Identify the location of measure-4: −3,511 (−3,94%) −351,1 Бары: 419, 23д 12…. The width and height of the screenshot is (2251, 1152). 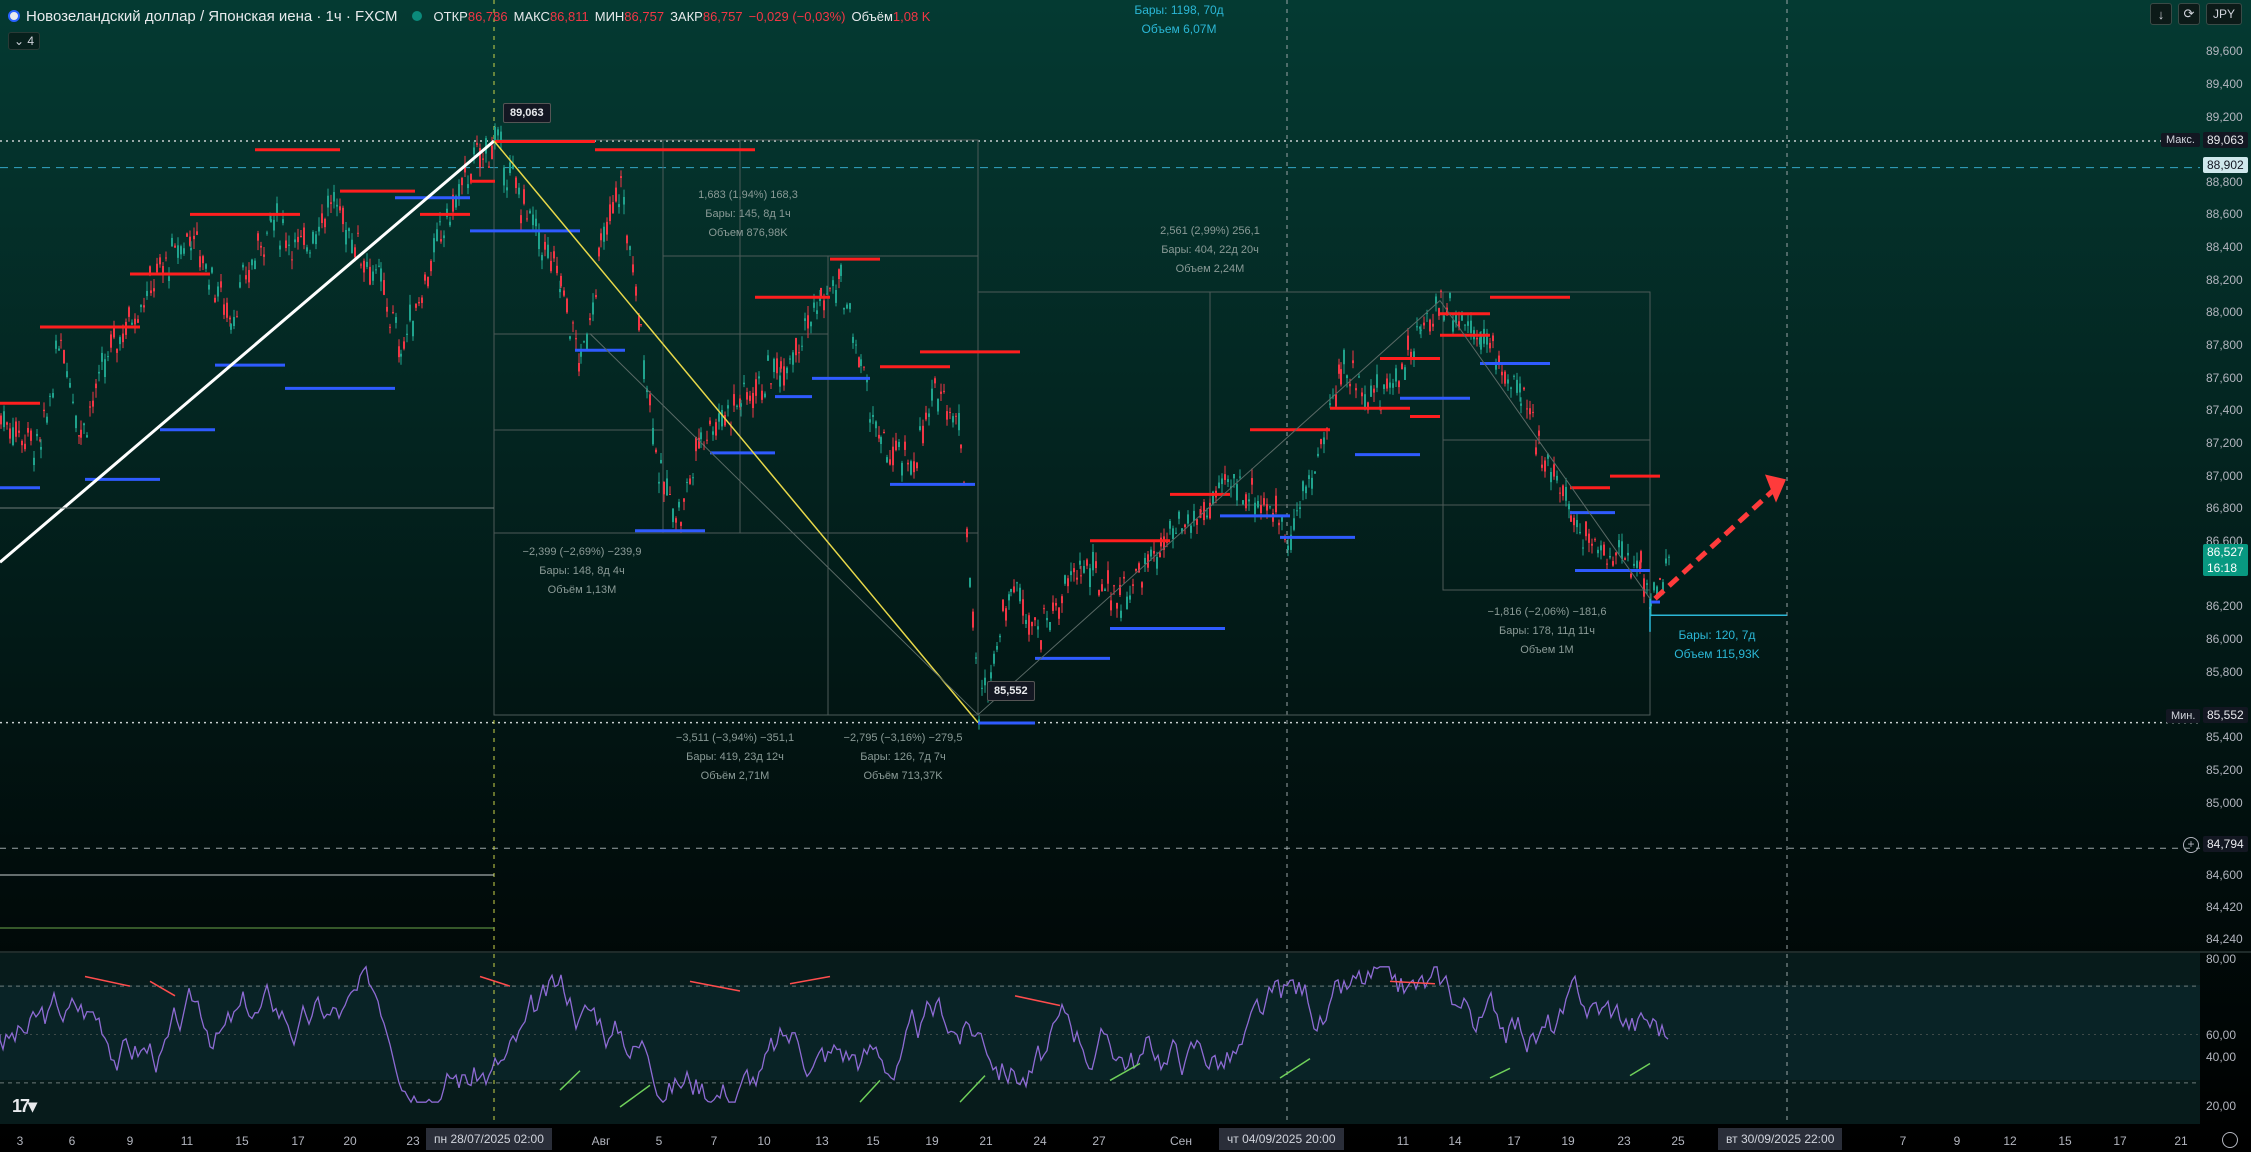
(735, 757).